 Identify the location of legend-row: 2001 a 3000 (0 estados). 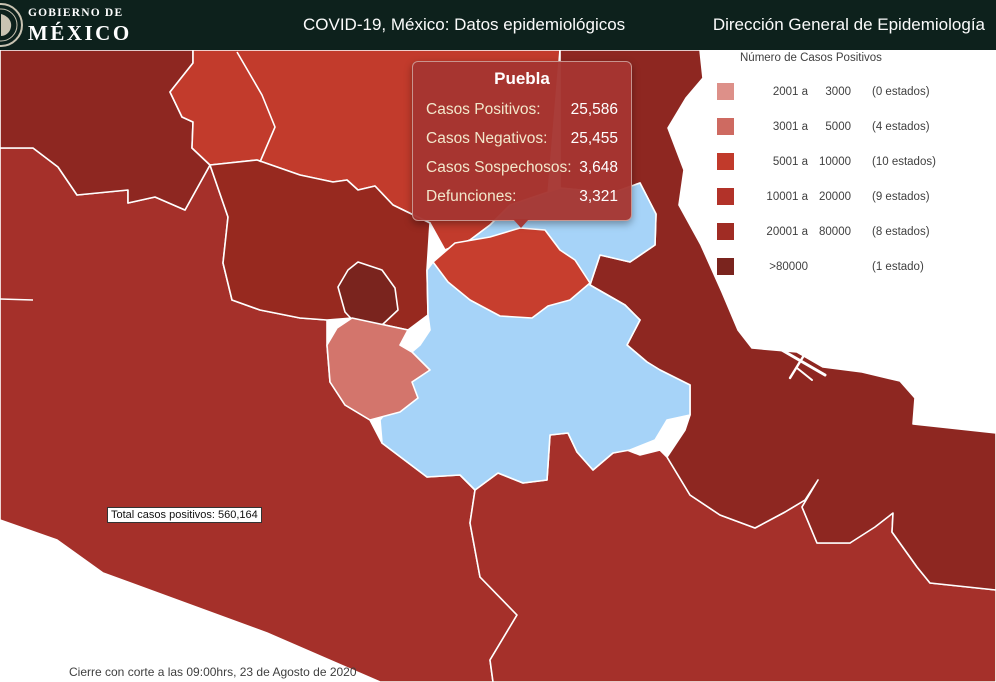
(826, 91).